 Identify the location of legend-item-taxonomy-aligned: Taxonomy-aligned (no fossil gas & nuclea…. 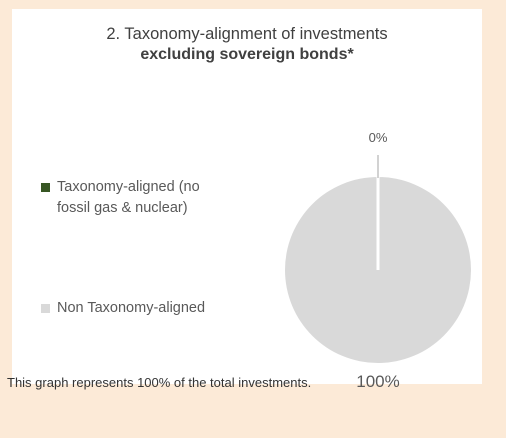
(134, 198).